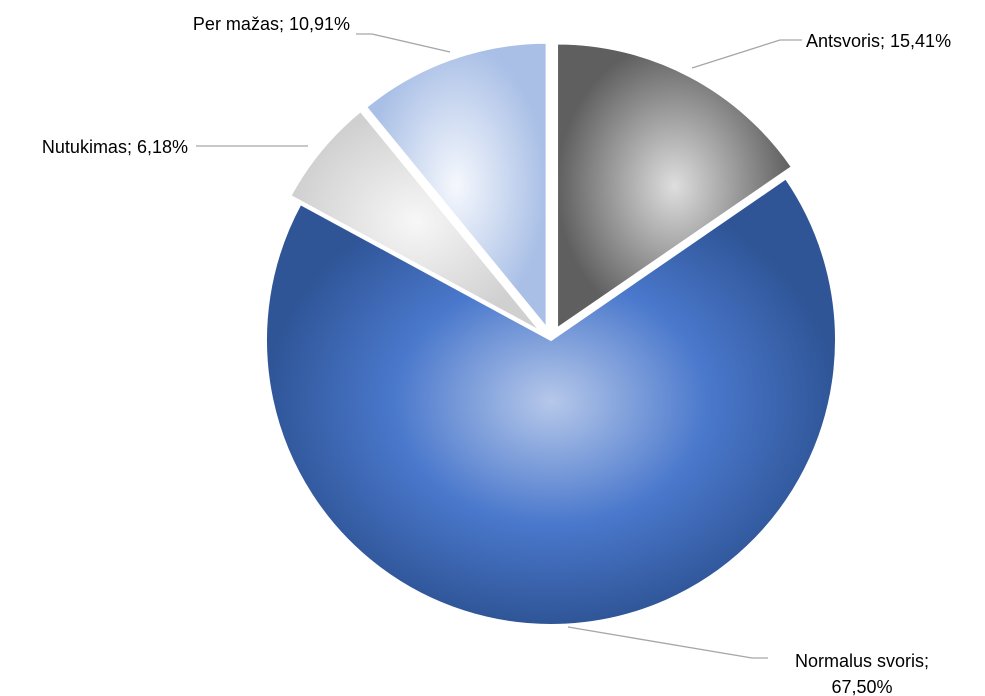 The image size is (985, 696). What do you see at coordinates (115, 147) in the screenshot?
I see `data-label-nutukimas: Nutukimas; 6,18%` at bounding box center [115, 147].